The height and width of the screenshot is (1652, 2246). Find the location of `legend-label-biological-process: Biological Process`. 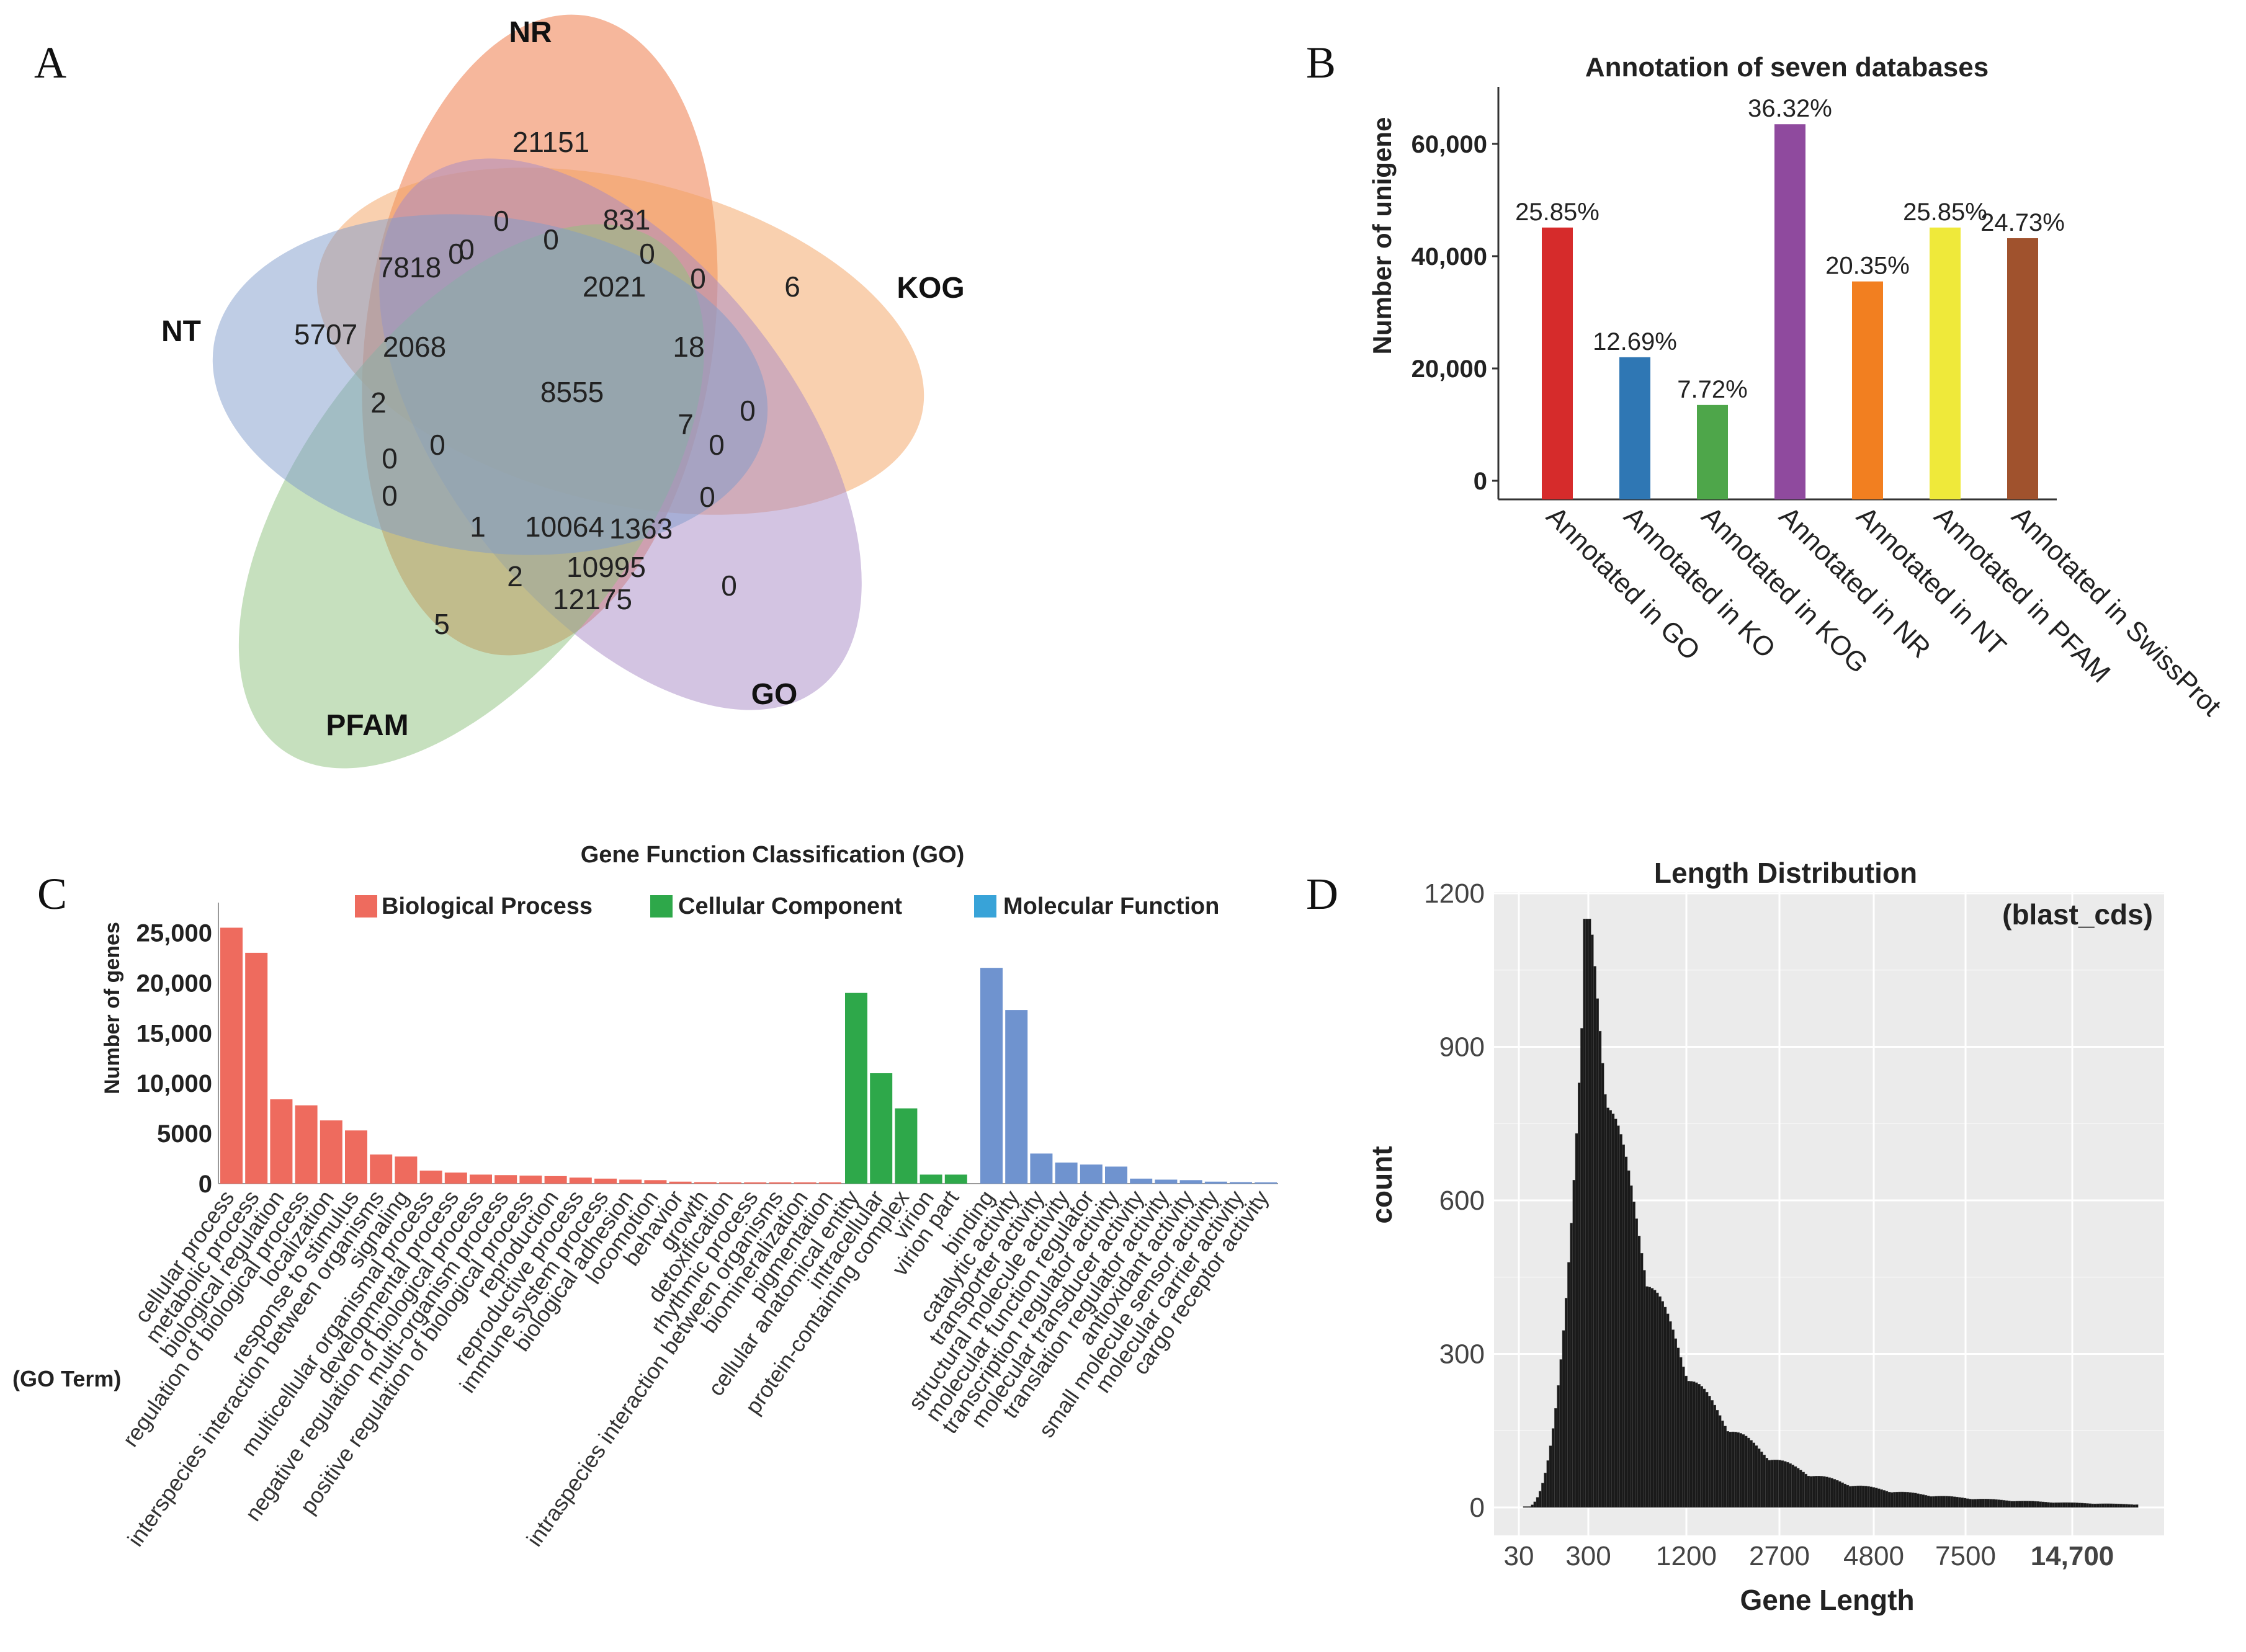

legend-label-biological-process: Biological Process is located at coordinates (487, 906).